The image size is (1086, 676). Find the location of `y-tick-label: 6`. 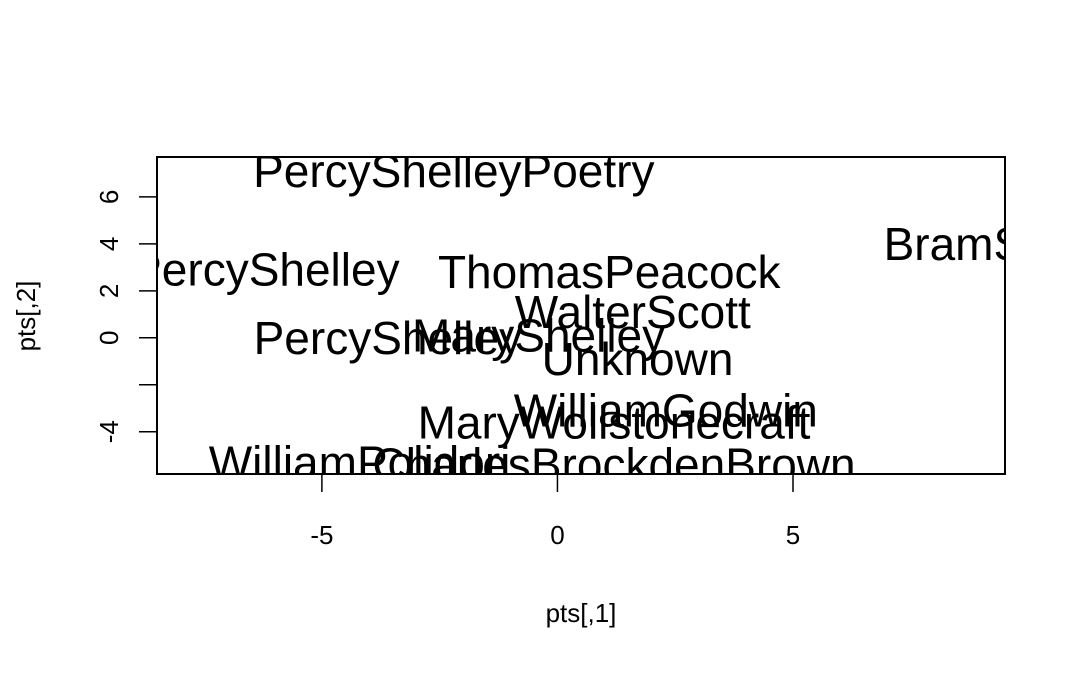

y-tick-label: 6 is located at coordinates (109, 197).